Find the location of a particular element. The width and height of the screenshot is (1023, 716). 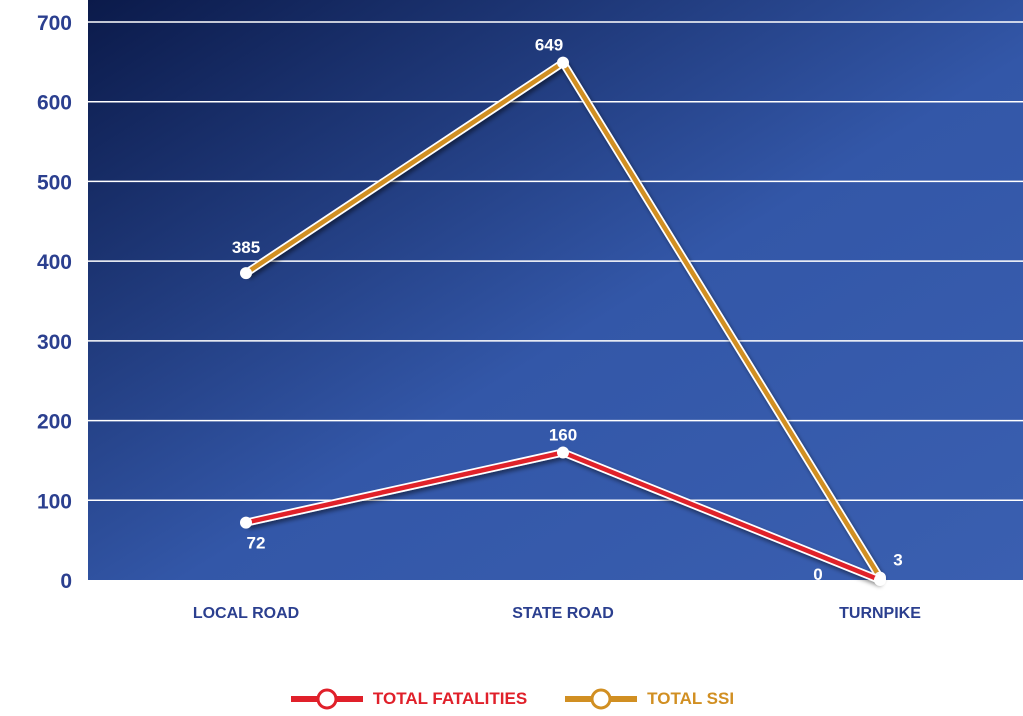

data-label: 72 is located at coordinates (256, 543).